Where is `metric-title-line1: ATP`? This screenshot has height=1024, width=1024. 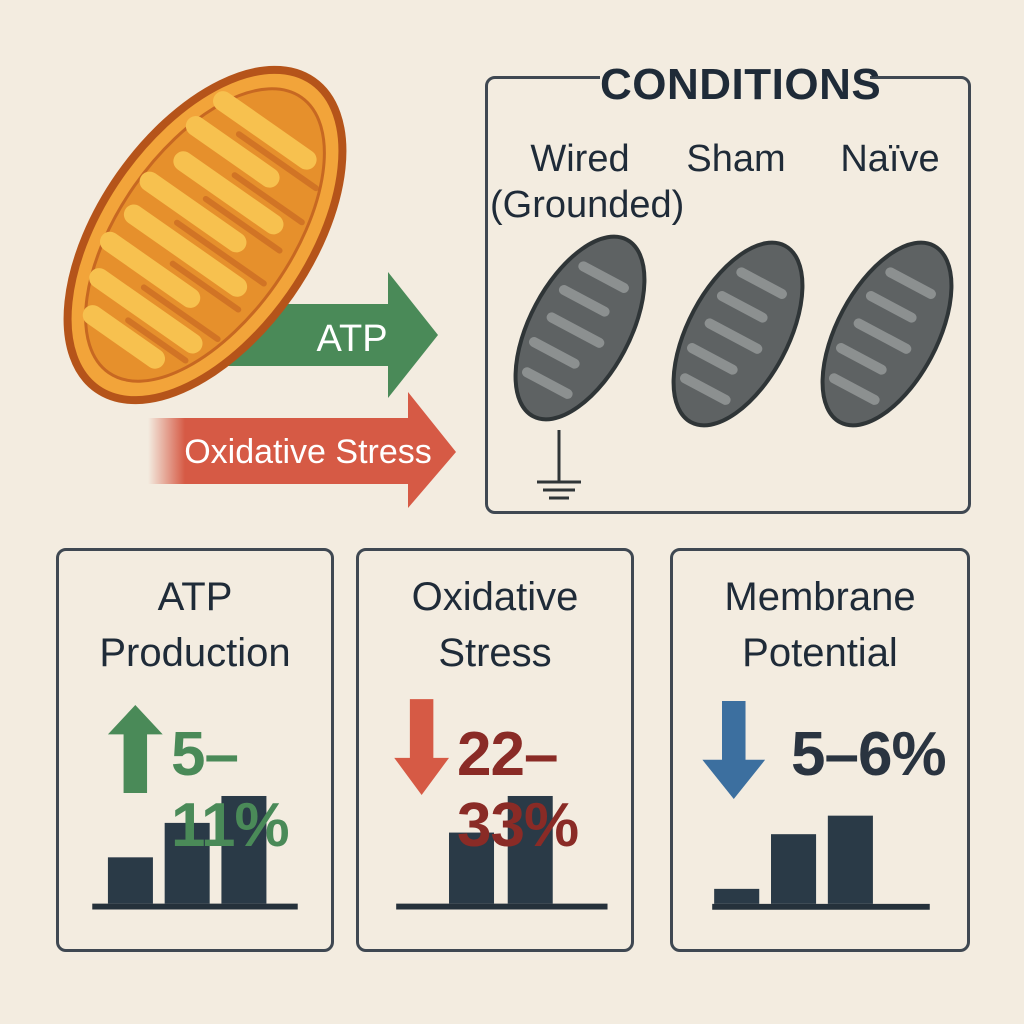
metric-title-line1: ATP is located at coordinates (195, 597).